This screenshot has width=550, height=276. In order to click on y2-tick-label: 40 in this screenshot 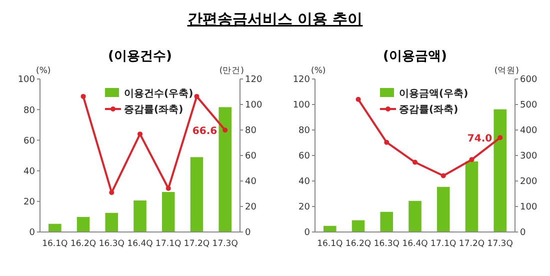, I will do `click(251, 182)`.